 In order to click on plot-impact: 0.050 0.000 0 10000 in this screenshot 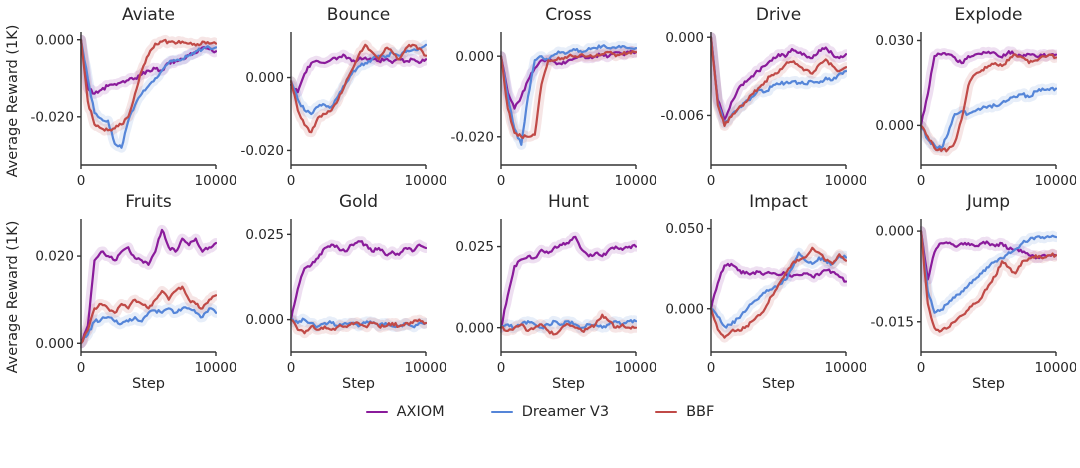, I will do `click(765, 297)`.